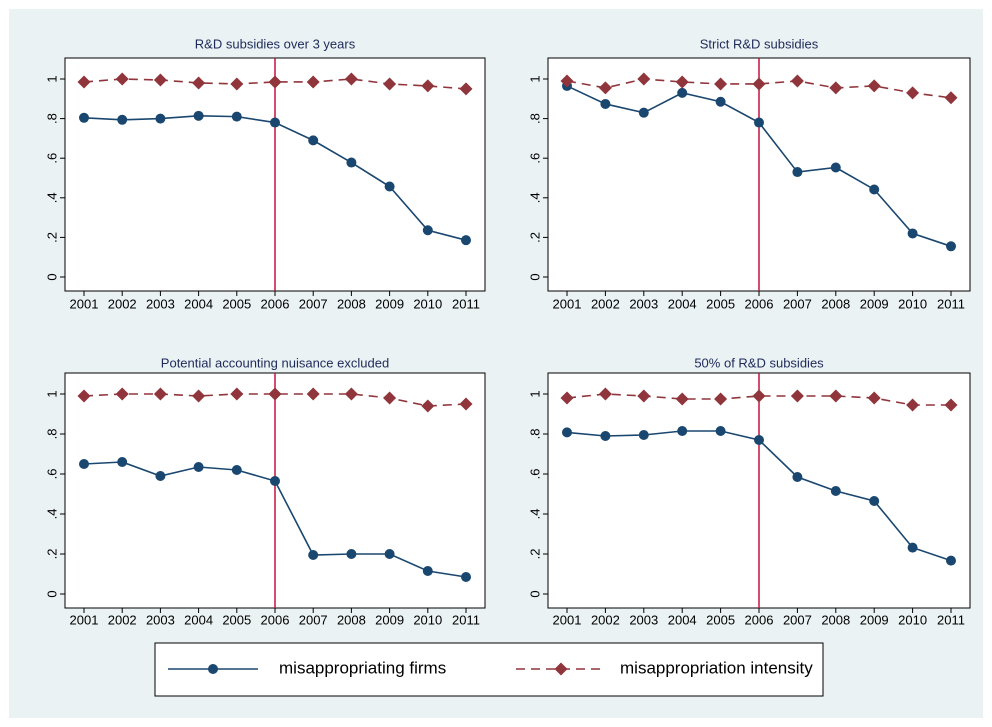 The width and height of the screenshot is (992, 727). What do you see at coordinates (313, 619) in the screenshot?
I see `x-tick-label: 2007` at bounding box center [313, 619].